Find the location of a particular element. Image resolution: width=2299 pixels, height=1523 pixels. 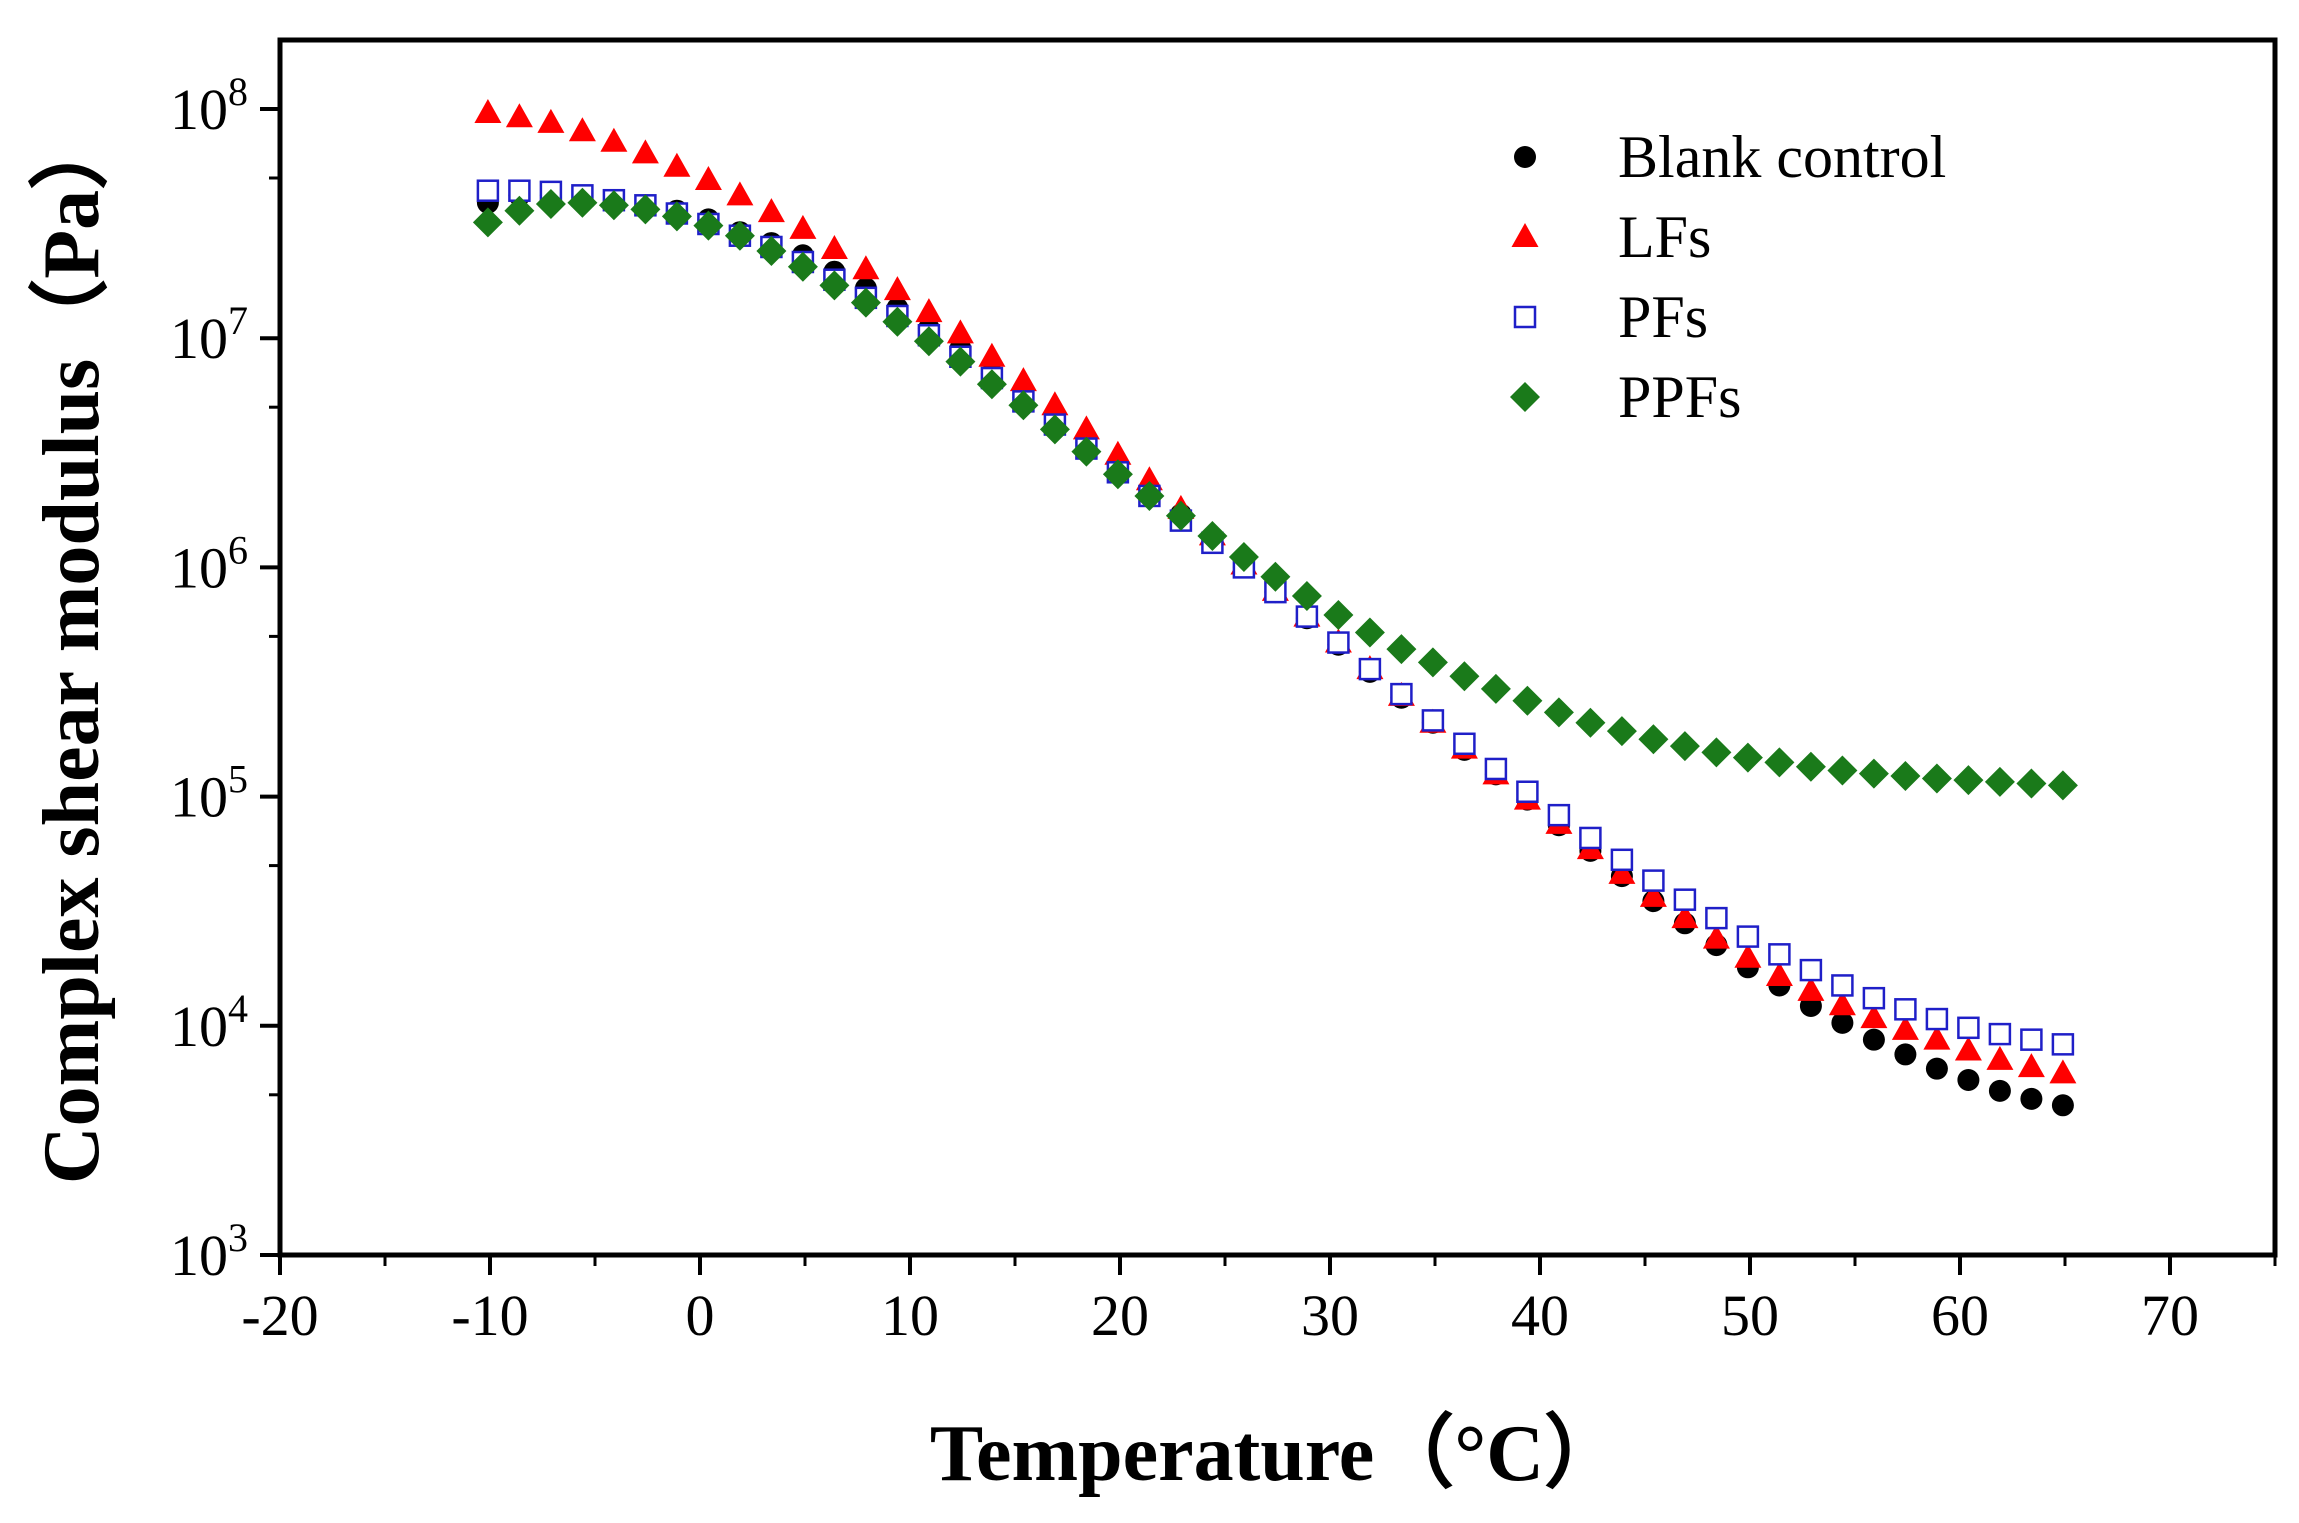

y-tick-exponent: 3 is located at coordinates (238, 1237).